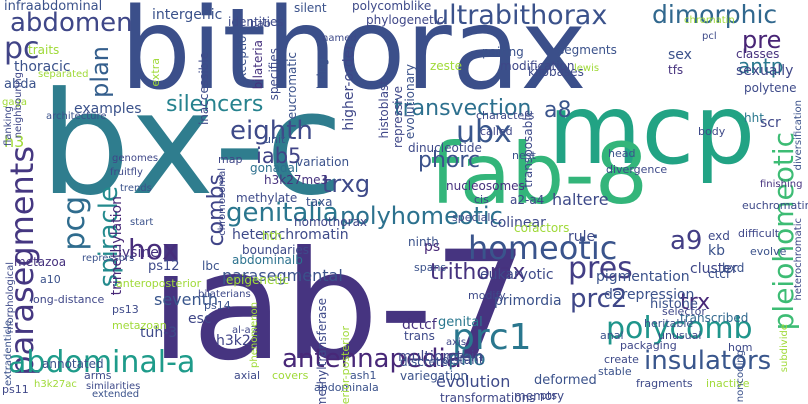 Image resolution: width=808 pixels, height=404 pixels. Describe the element at coordinates (42, 67) in the screenshot. I see `word: thoracic` at that location.